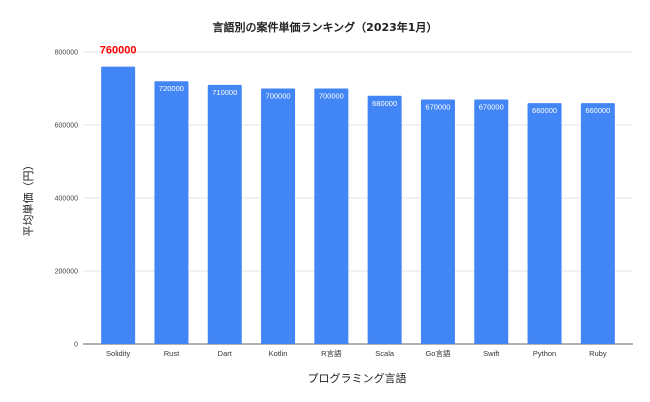 The width and height of the screenshot is (650, 402). Describe the element at coordinates (171, 88) in the screenshot. I see `data-label: 720000` at that location.